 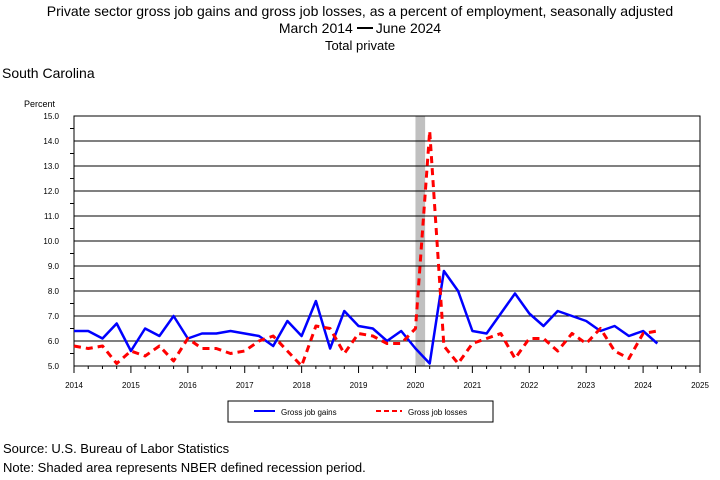 What do you see at coordinates (51, 116) in the screenshot?
I see `y-tick-label: 15.0` at bounding box center [51, 116].